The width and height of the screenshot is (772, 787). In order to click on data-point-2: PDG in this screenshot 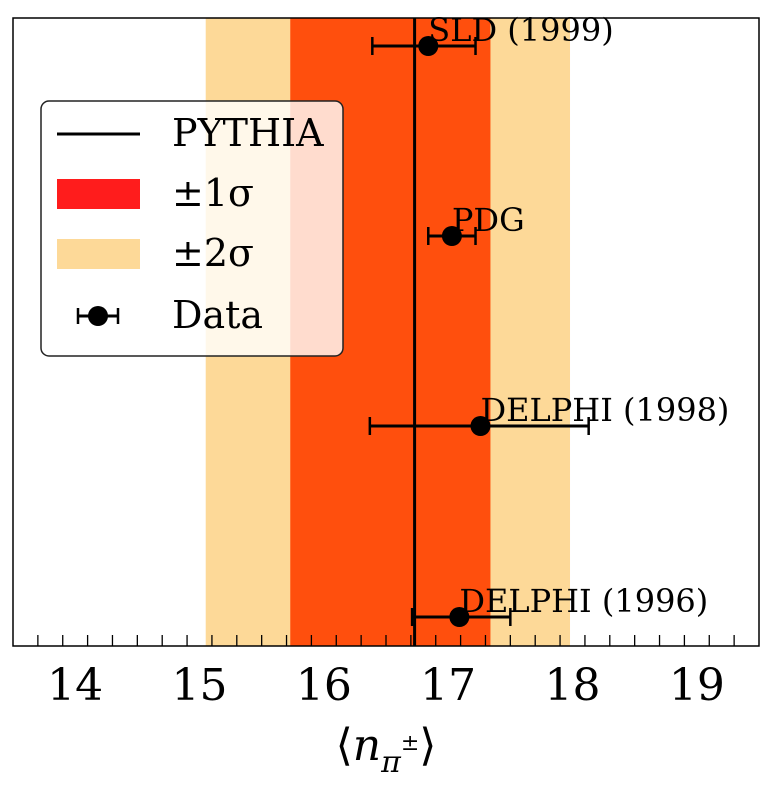, I will do `click(476, 223)`.